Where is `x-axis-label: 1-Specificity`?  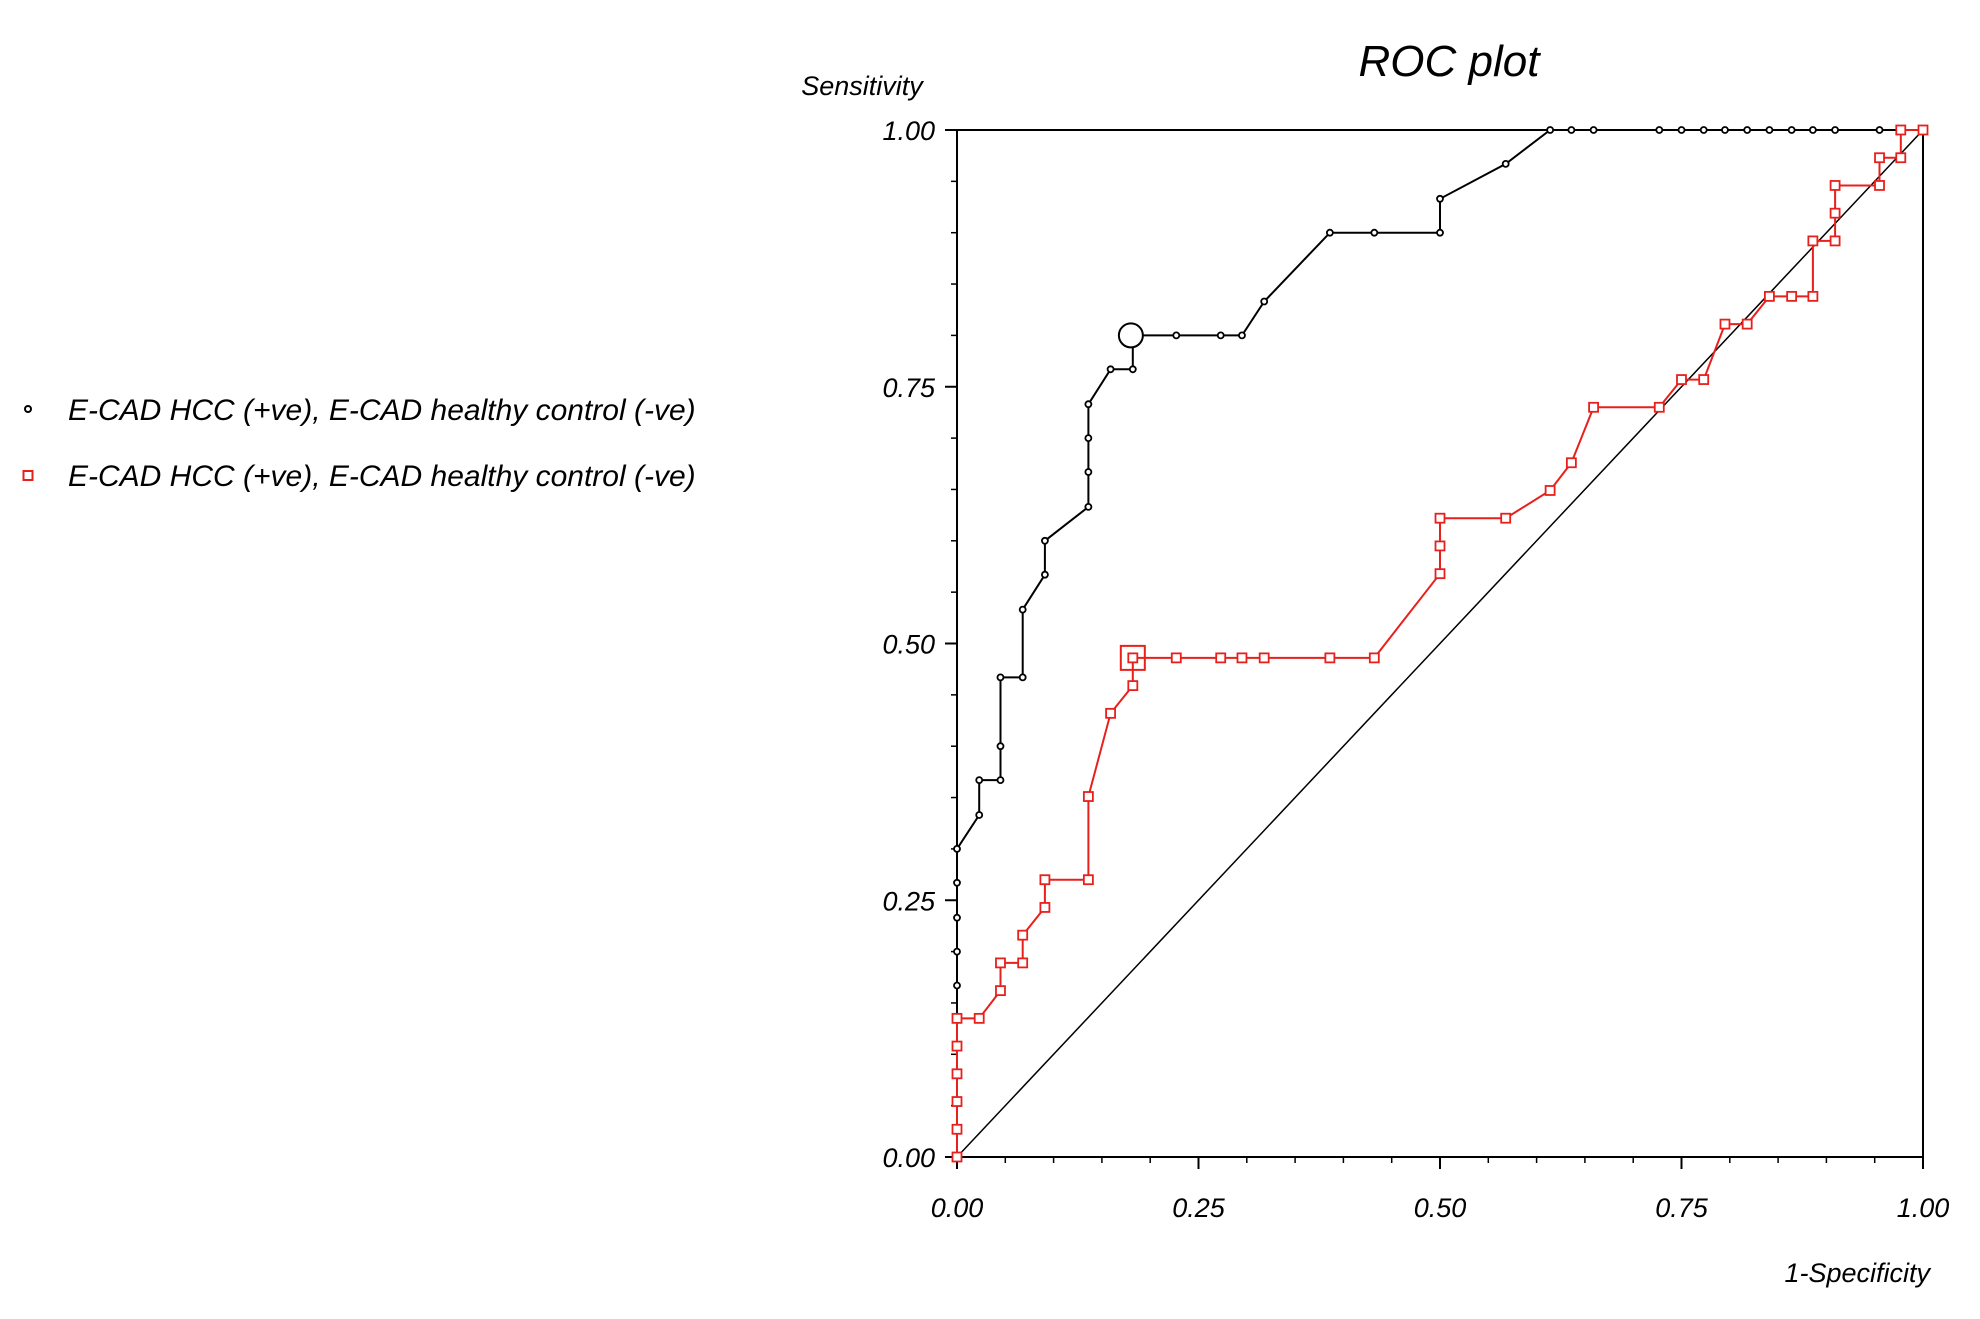
x-axis-label: 1-Specificity is located at coordinates (1857, 1273).